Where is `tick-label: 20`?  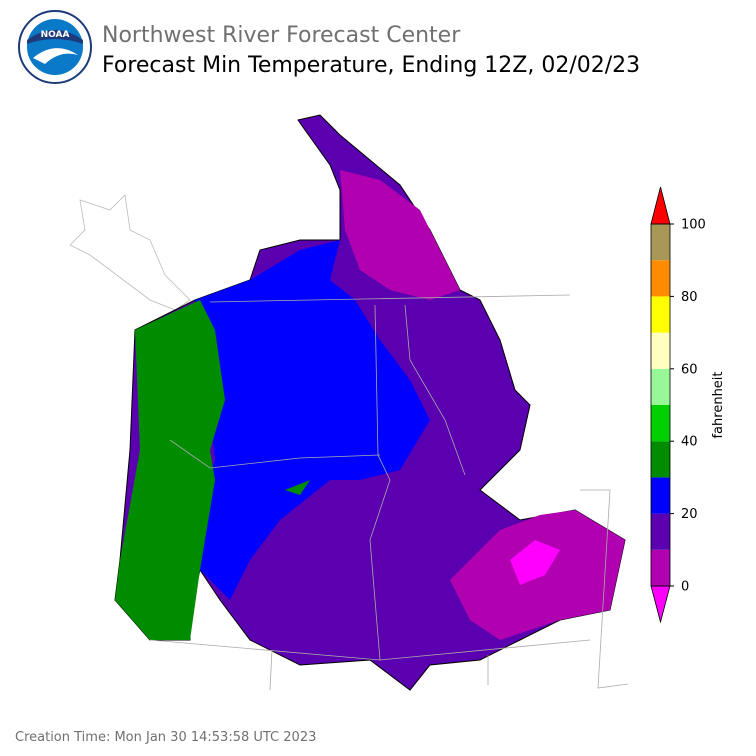
tick-label: 20 is located at coordinates (689, 514).